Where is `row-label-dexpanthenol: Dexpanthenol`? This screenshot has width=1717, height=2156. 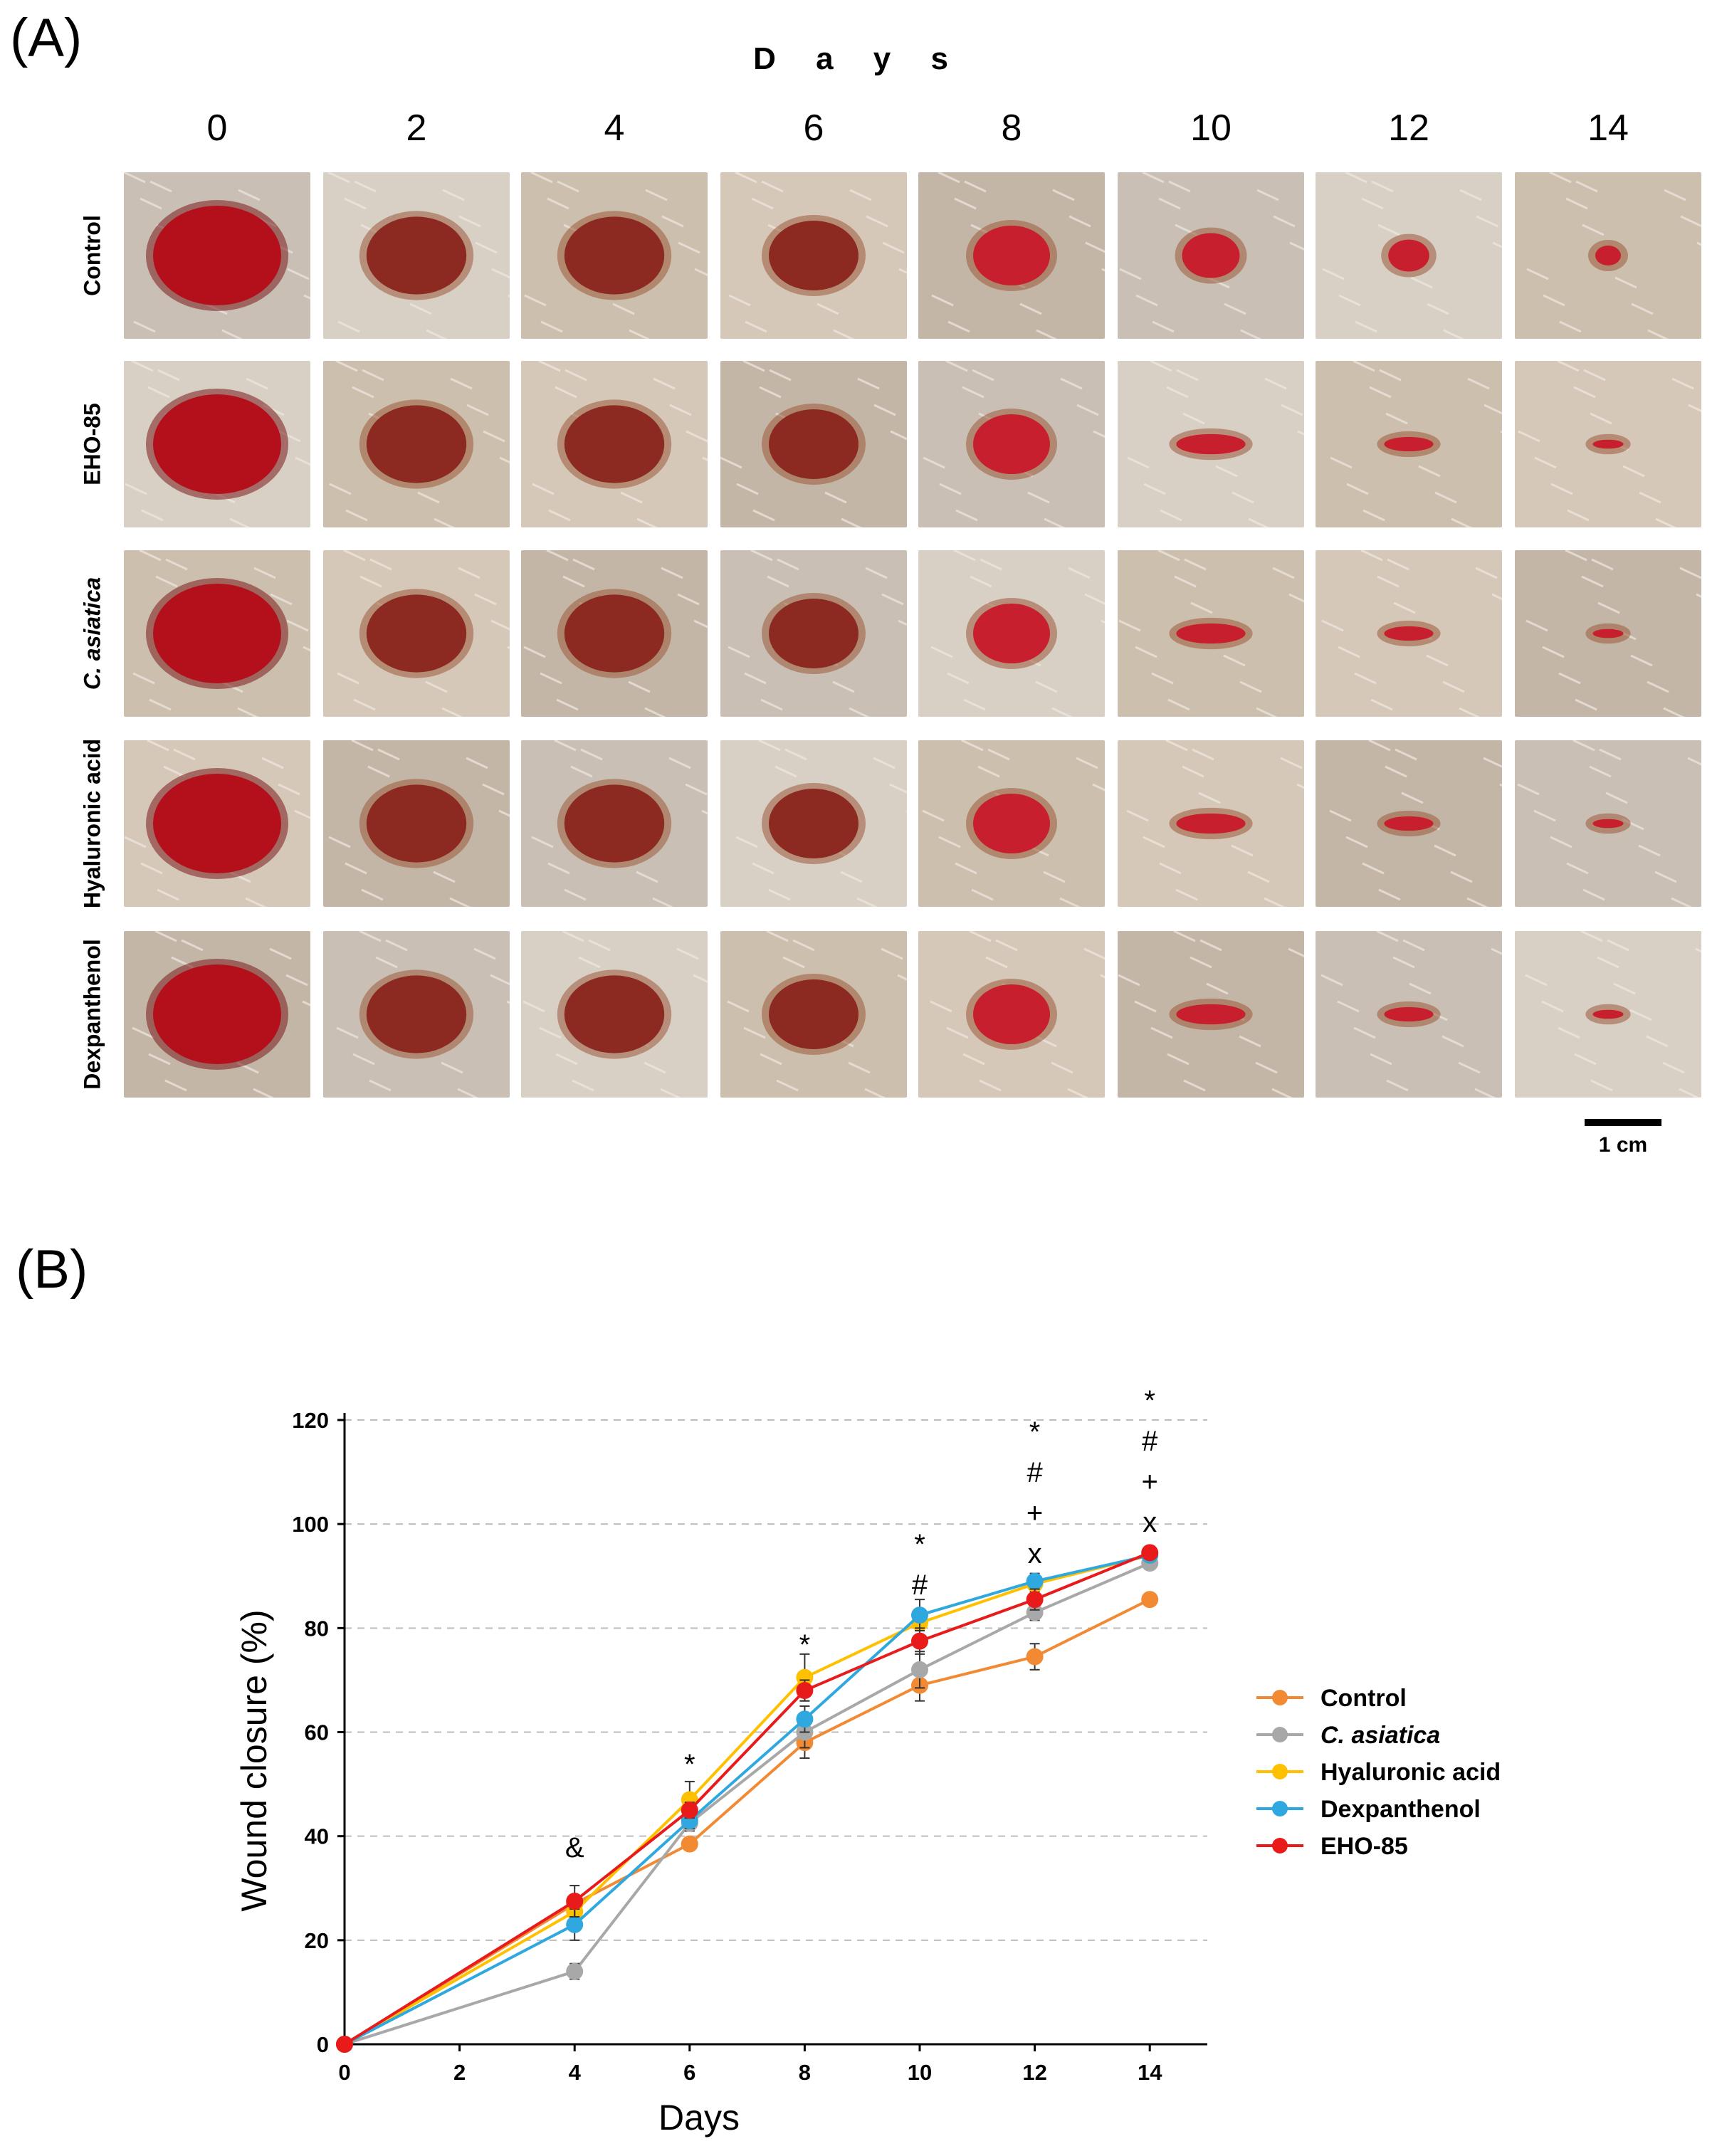 row-label-dexpanthenol: Dexpanthenol is located at coordinates (92, 1014).